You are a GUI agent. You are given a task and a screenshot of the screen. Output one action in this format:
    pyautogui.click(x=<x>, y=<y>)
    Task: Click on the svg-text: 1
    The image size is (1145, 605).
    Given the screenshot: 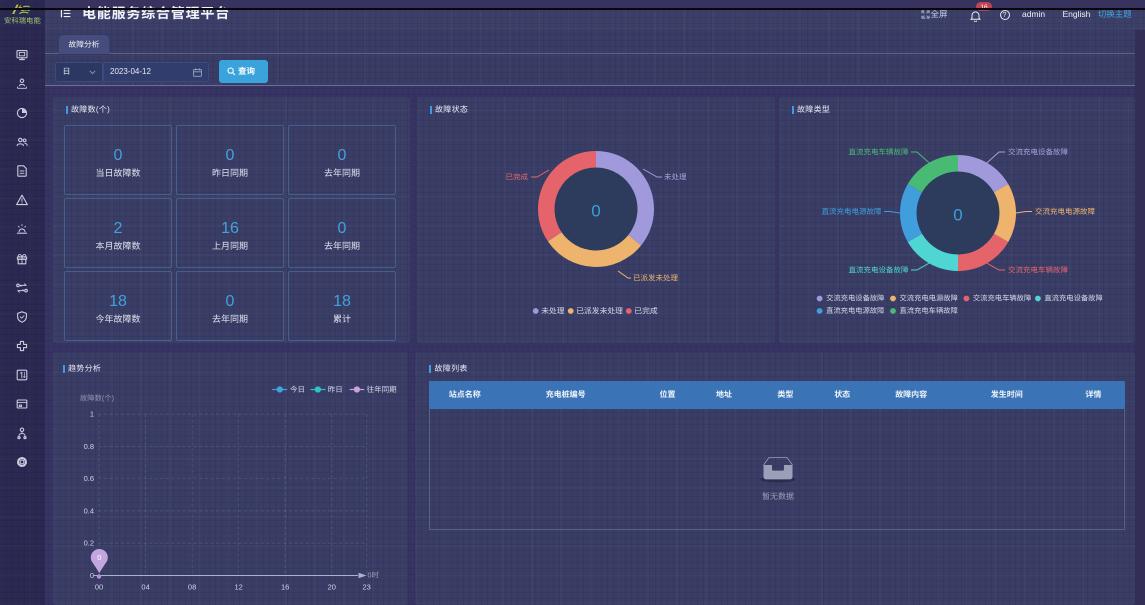 What is the action you would take?
    pyautogui.click(x=92, y=414)
    